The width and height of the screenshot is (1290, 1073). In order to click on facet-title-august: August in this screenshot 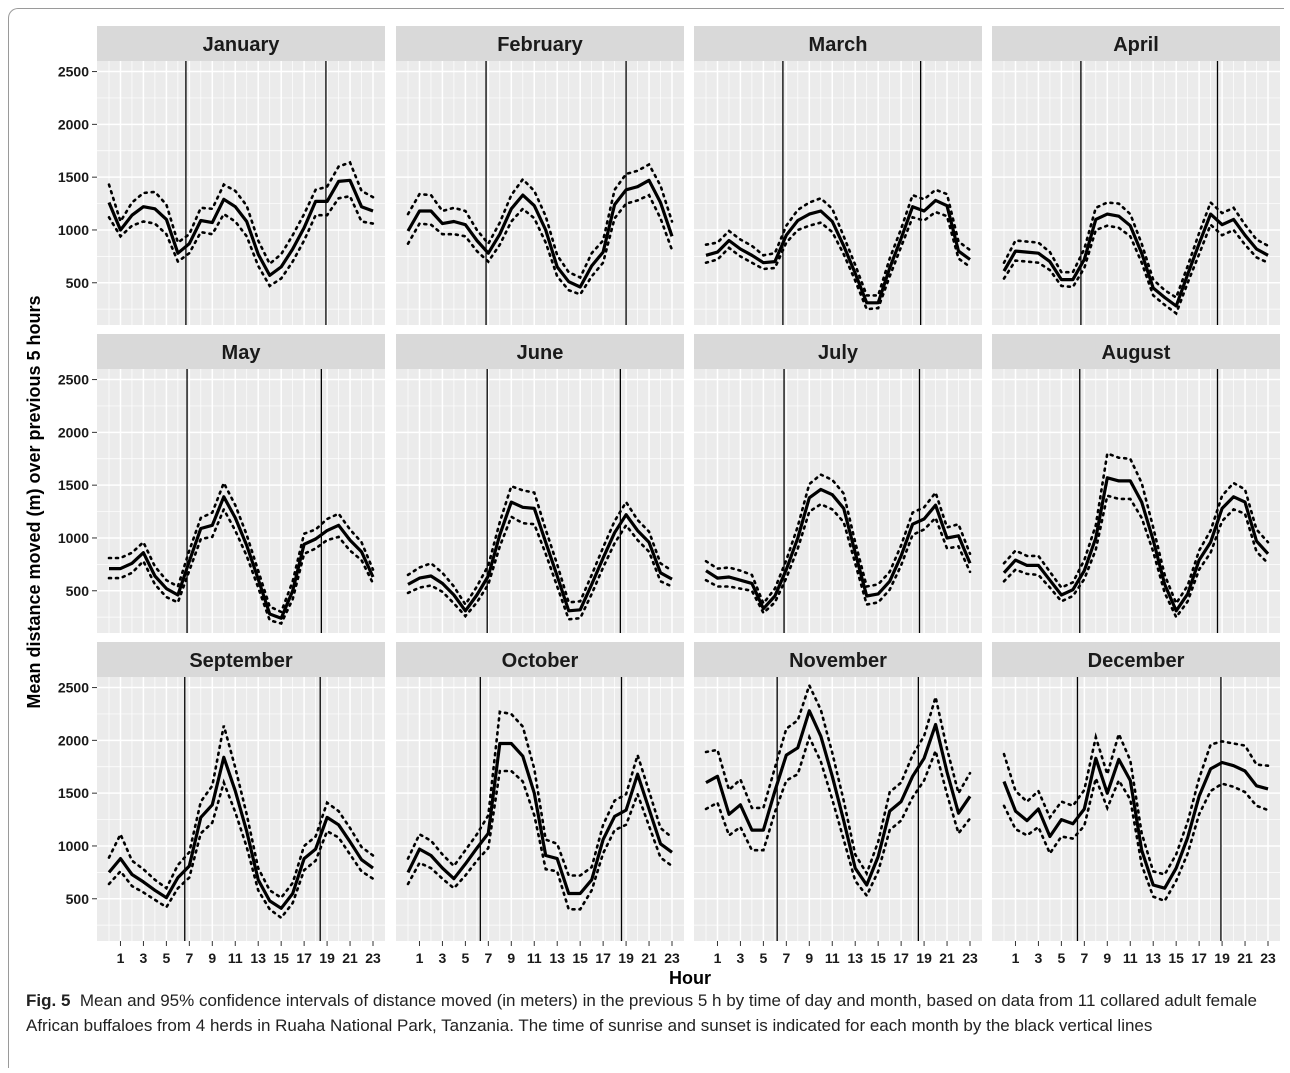, I will do `click(1136, 353)`.